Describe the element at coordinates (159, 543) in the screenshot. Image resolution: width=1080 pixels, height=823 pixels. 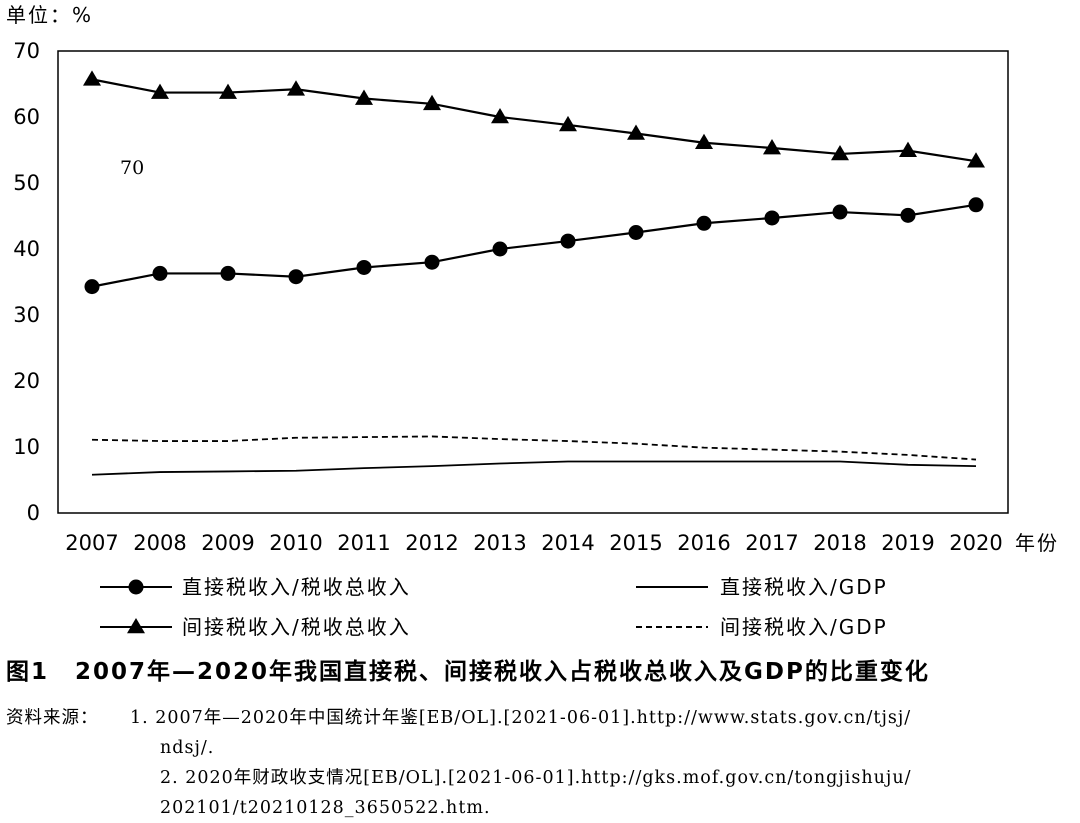
I see `x-tick-label: 2008` at that location.